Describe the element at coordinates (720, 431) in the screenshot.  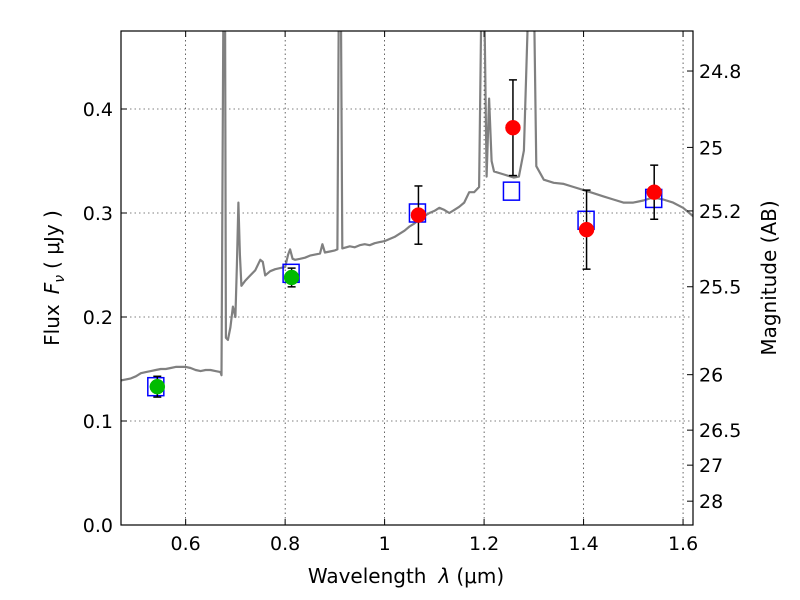
I see `y2-tick-label: 26.5` at that location.